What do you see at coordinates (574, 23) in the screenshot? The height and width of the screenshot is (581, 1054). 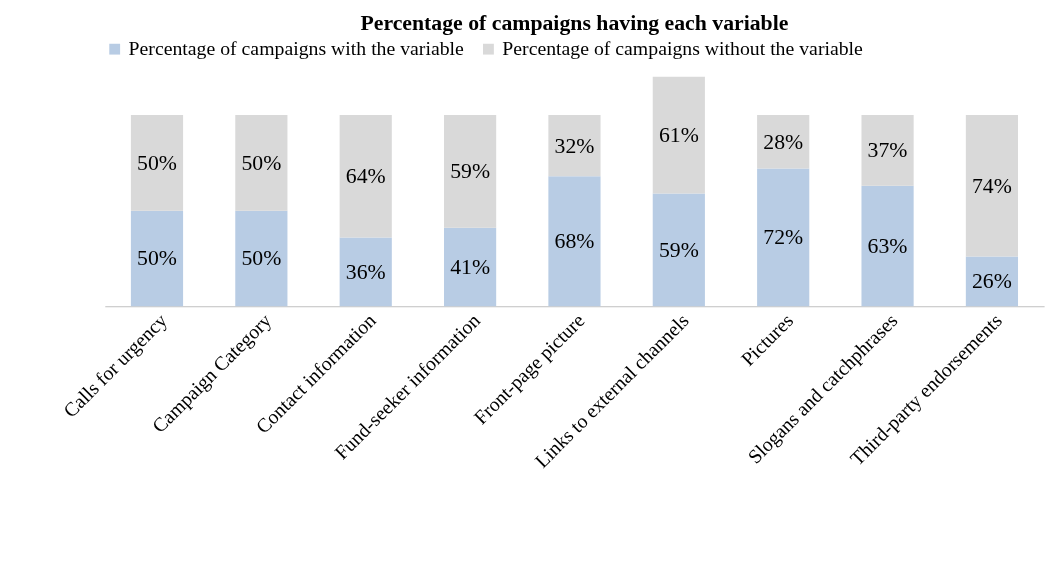 I see `chart-title: Percentage of campaigns having each variable` at bounding box center [574, 23].